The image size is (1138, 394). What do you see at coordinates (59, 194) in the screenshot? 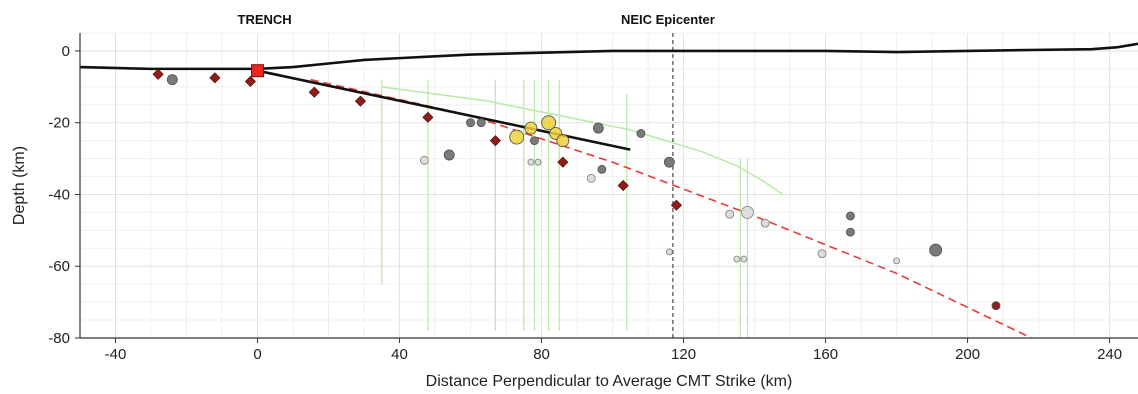
I see `y-tick-label: -40` at bounding box center [59, 194].